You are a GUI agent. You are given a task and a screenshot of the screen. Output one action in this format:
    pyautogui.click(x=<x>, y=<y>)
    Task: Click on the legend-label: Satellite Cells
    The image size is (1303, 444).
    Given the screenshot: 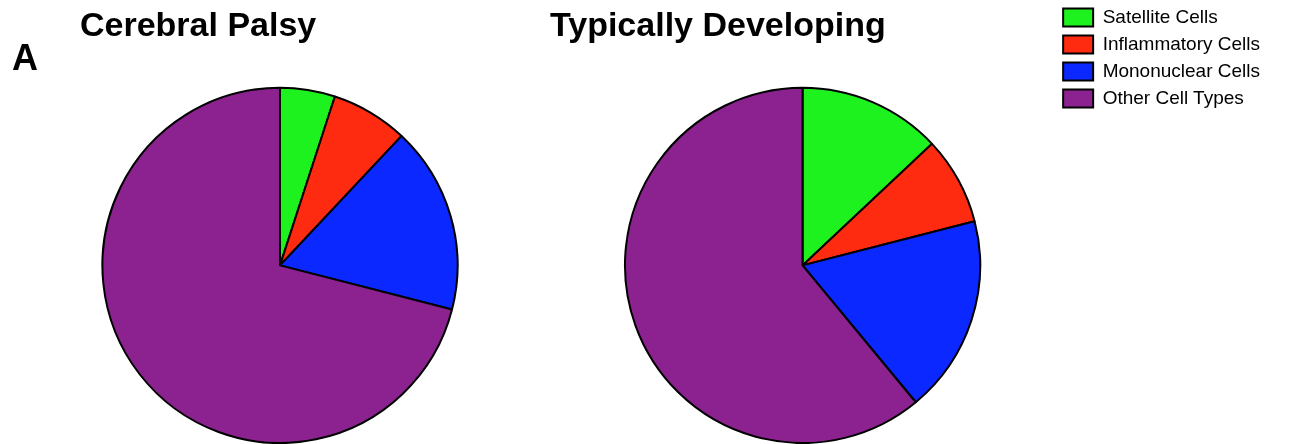 What is the action you would take?
    pyautogui.click(x=1160, y=16)
    